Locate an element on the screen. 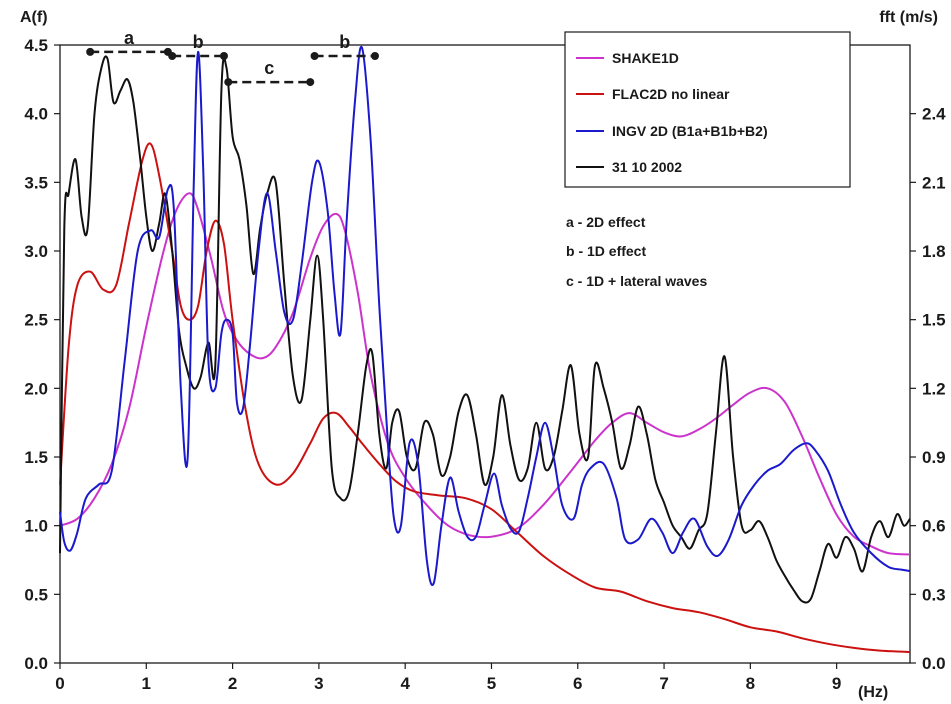  y-left-tick-label: 4.0 is located at coordinates (36, 114).